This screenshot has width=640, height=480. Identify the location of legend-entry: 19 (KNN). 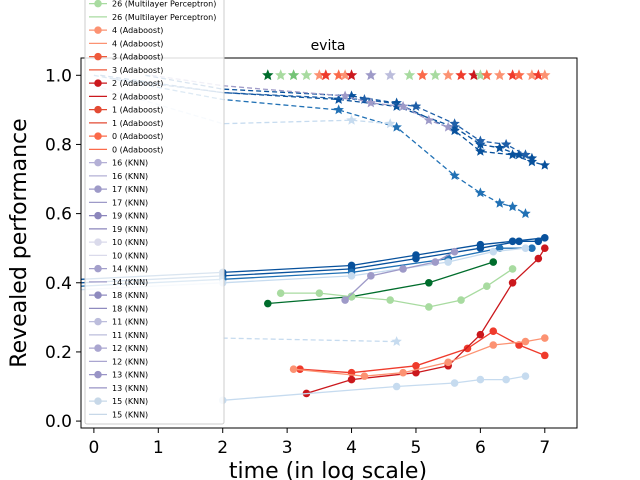
(118, 216).